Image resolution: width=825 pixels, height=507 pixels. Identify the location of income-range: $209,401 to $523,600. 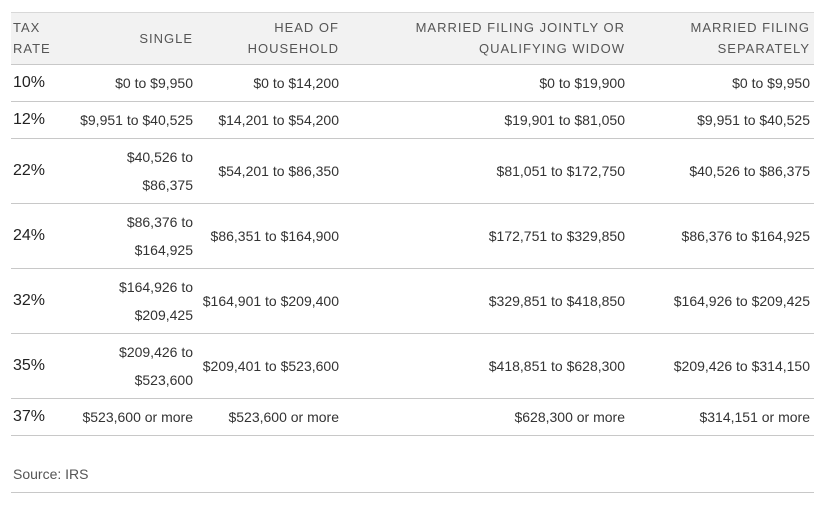
(270, 366).